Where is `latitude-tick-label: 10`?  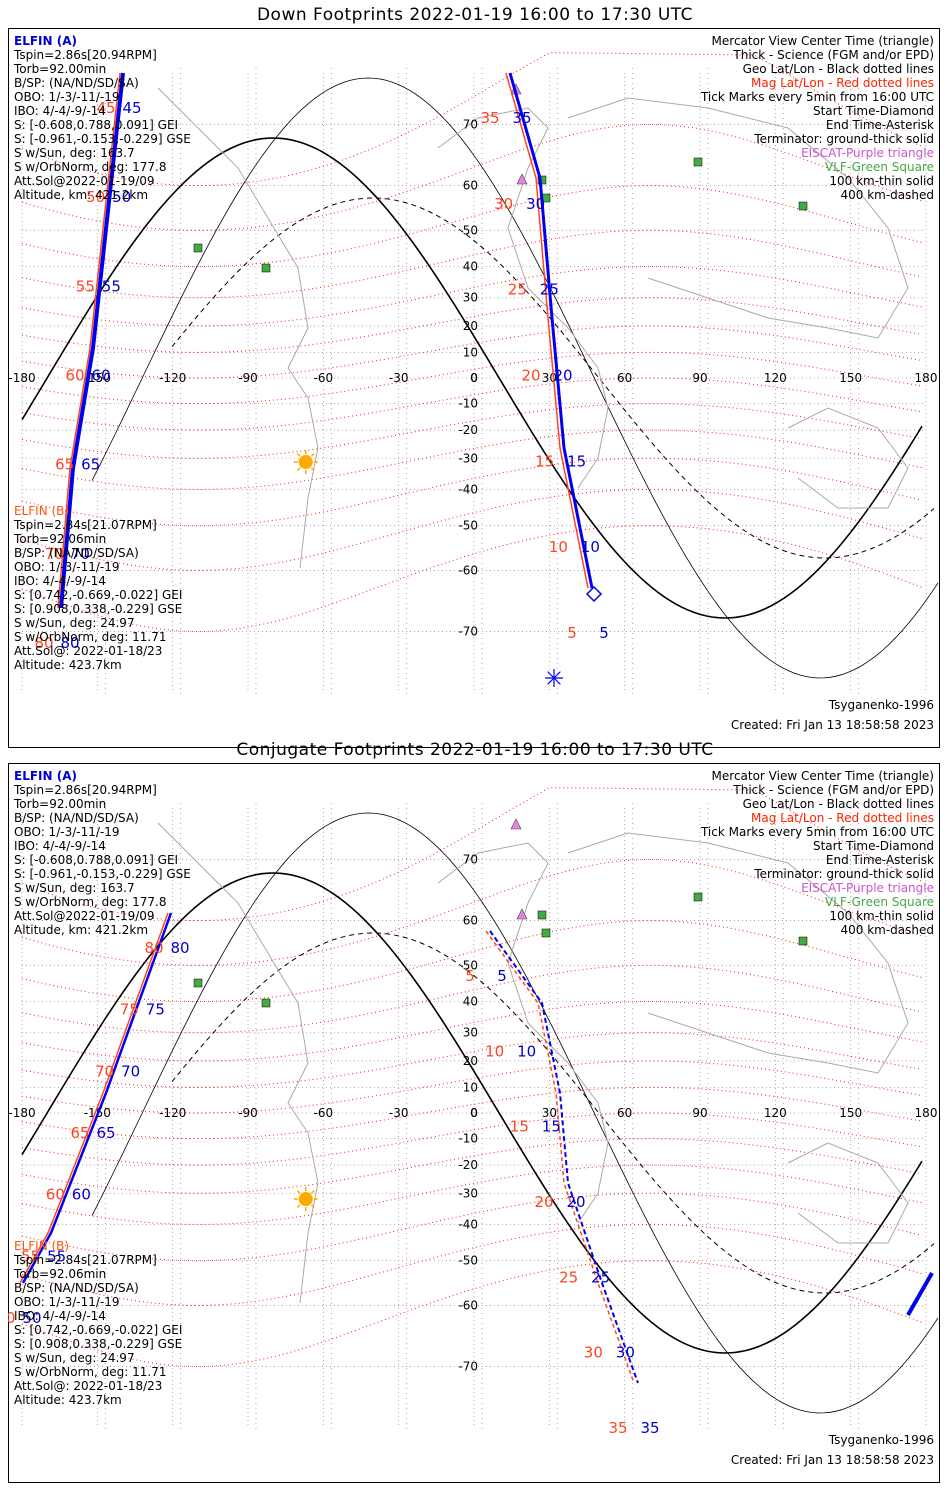 latitude-tick-label: 10 is located at coordinates (470, 1087).